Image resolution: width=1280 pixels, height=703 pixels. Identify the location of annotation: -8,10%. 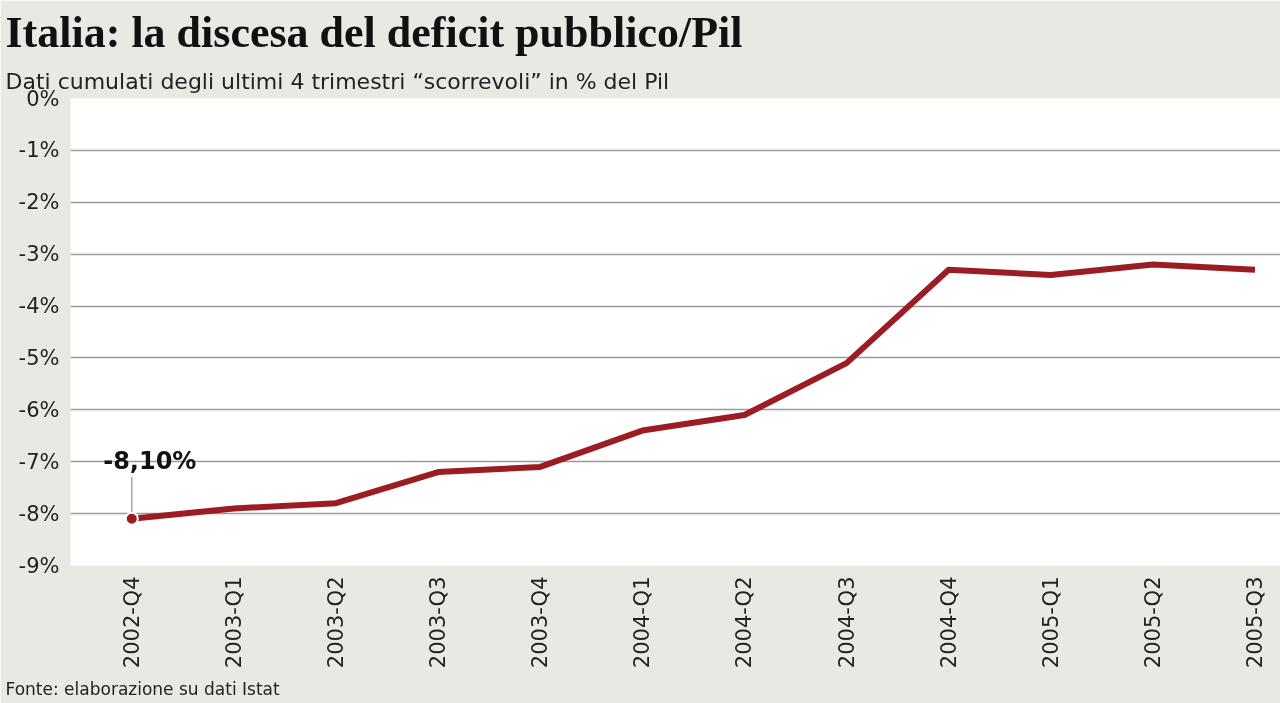
(150, 460).